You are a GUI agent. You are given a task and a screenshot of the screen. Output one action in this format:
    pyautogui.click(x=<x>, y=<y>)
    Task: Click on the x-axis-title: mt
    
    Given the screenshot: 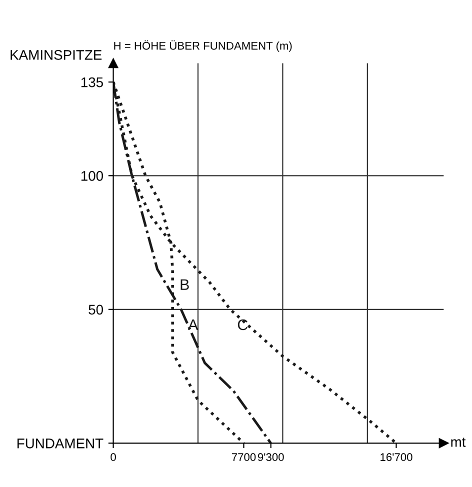 What is the action you would take?
    pyautogui.click(x=458, y=442)
    